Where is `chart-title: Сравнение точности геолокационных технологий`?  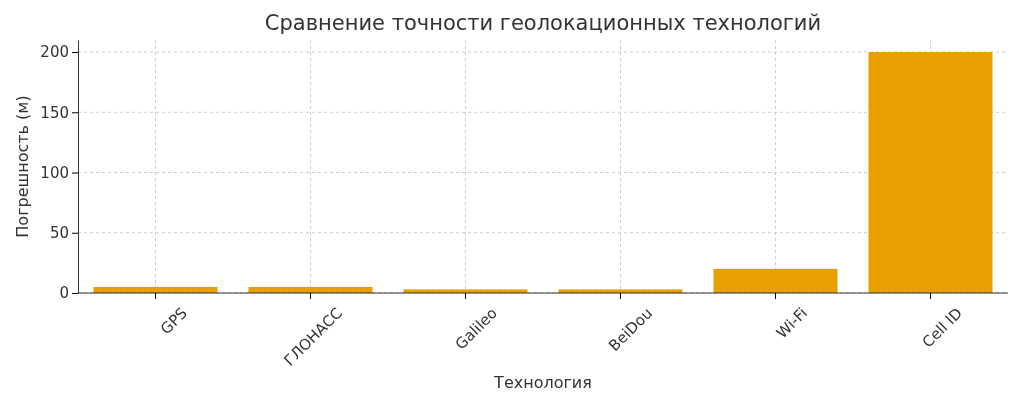
chart-title: Сравнение точности геолокационных технологий is located at coordinates (543, 23).